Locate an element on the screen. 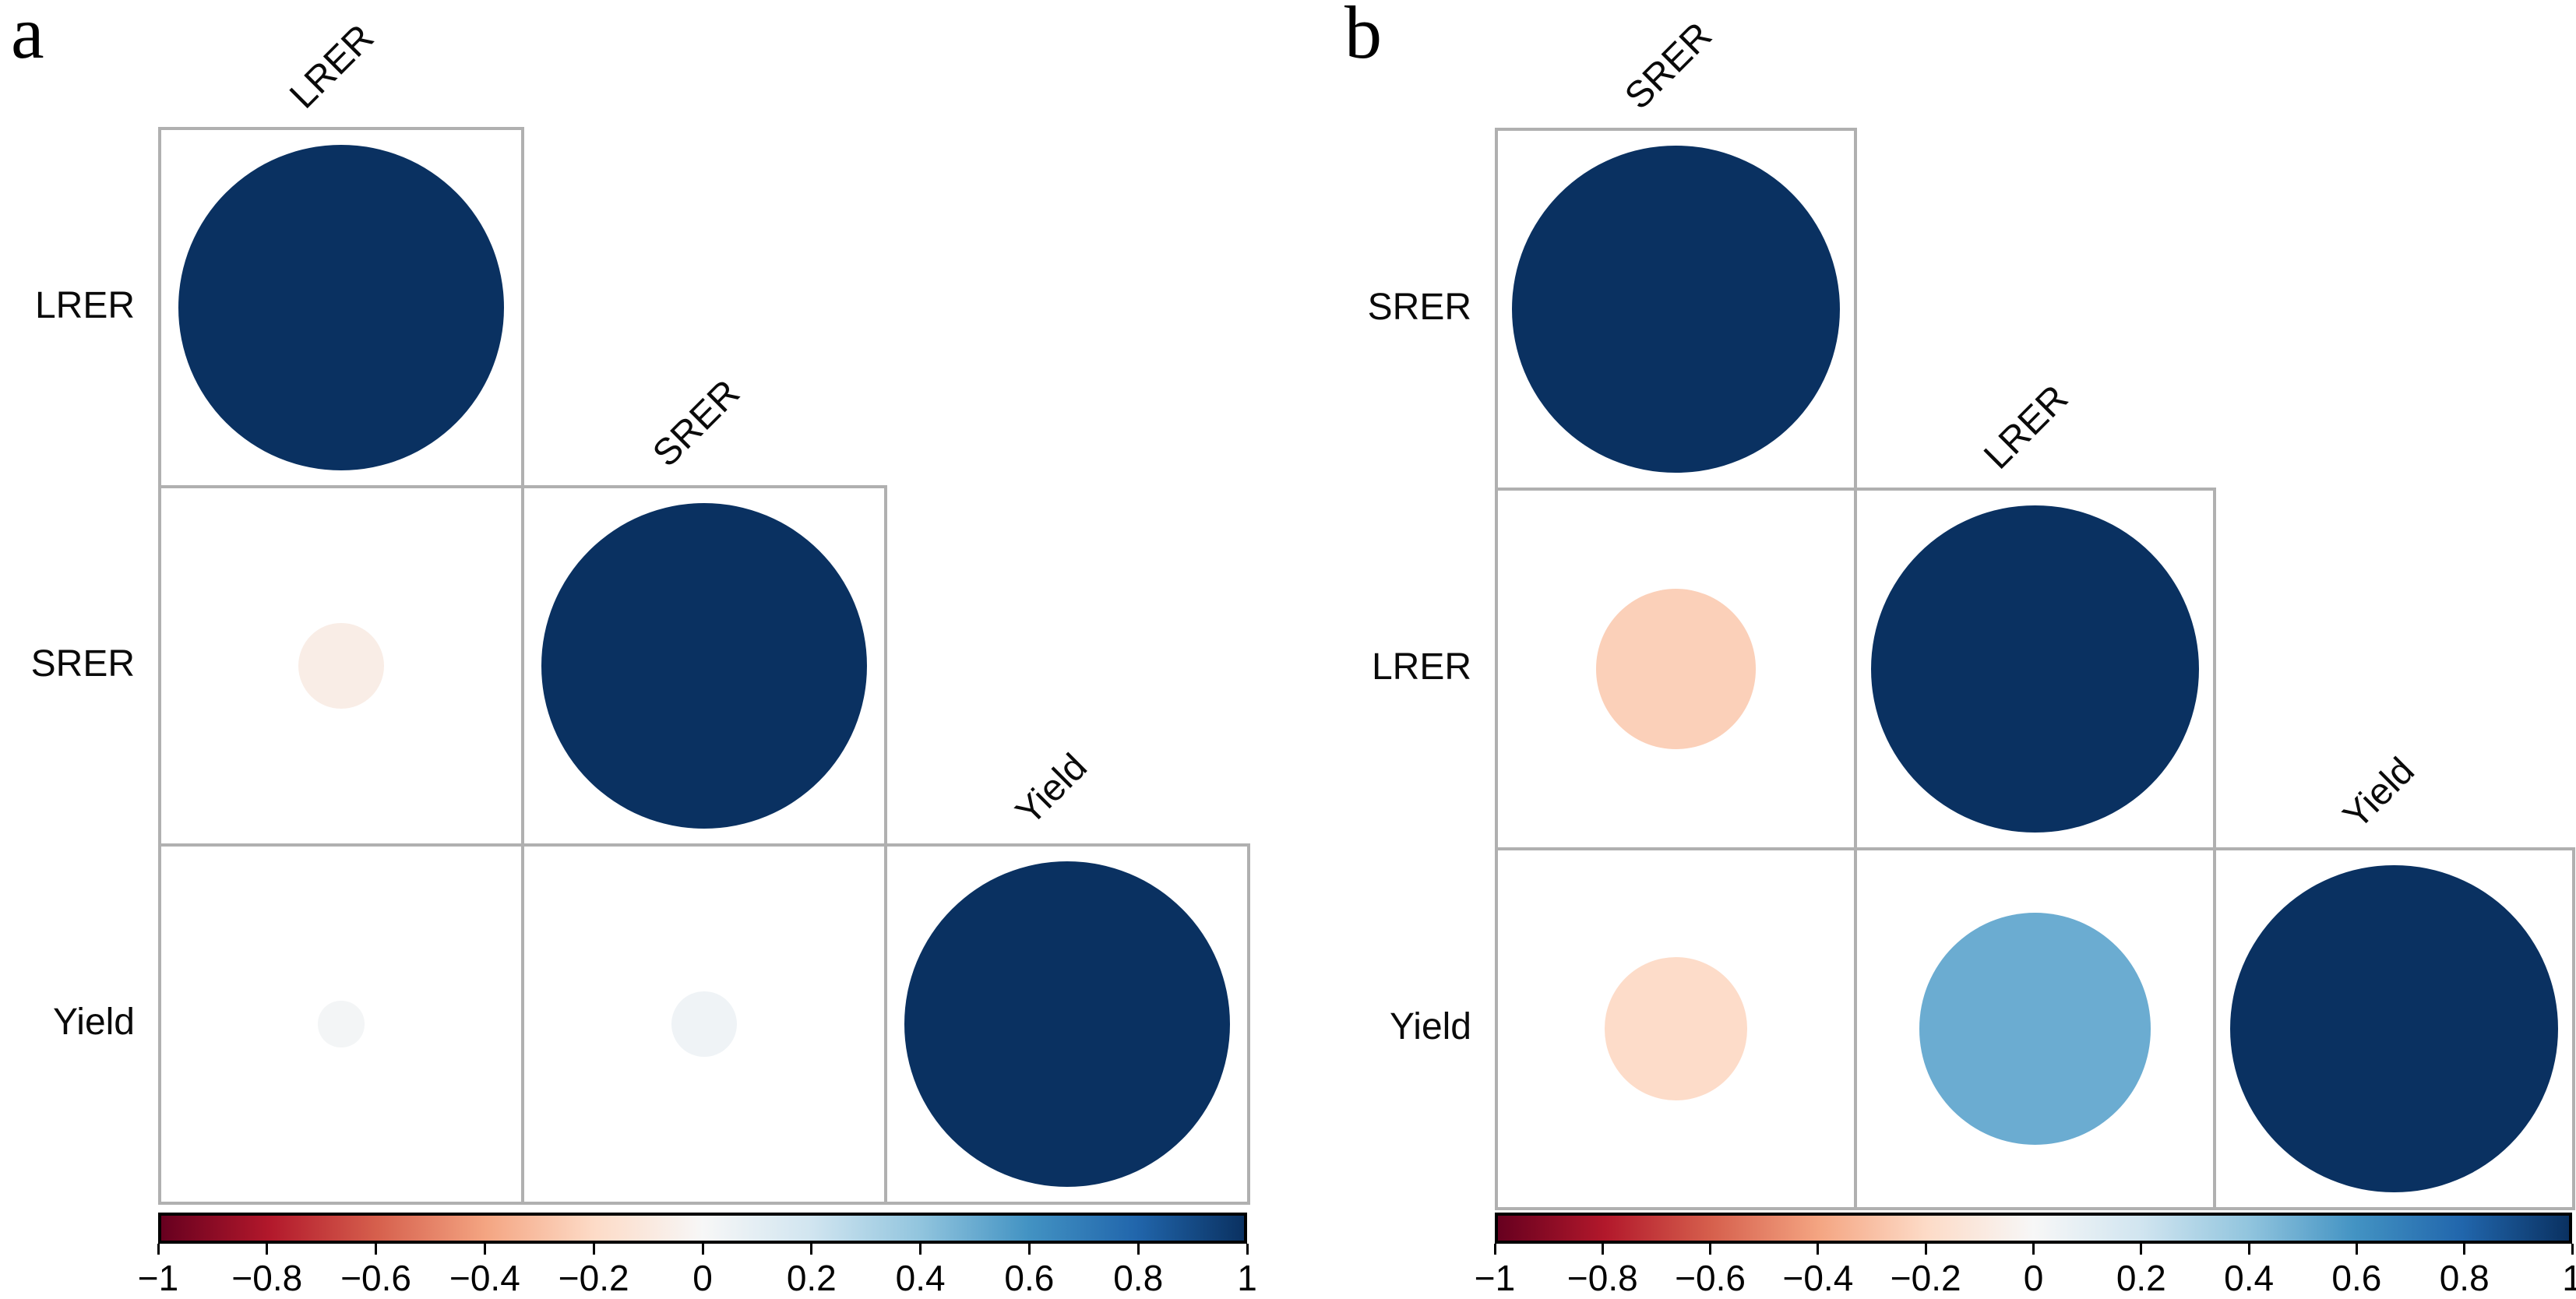  panel-a-letter: a is located at coordinates (27, 37).